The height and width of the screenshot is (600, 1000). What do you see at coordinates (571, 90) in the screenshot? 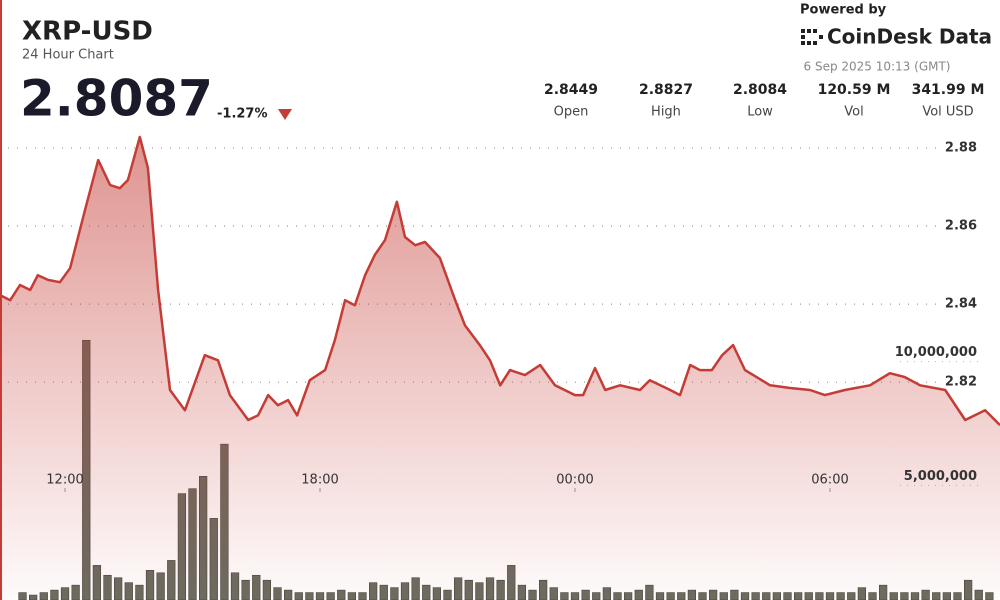
I see `stat-value: 2.8449` at bounding box center [571, 90].